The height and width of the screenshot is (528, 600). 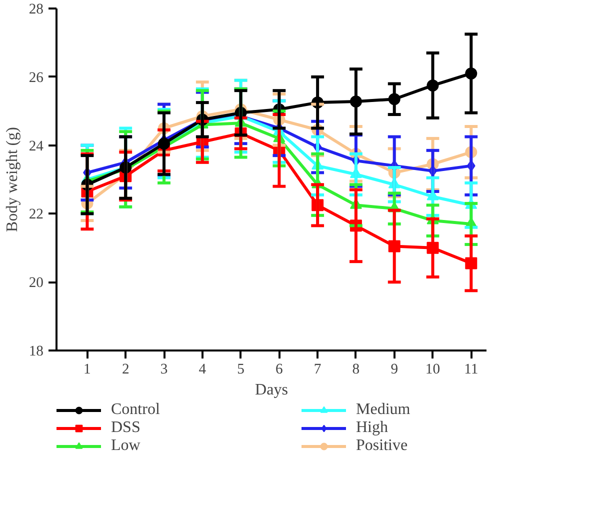 What do you see at coordinates (372, 428) in the screenshot?
I see `legend-label: High` at bounding box center [372, 428].